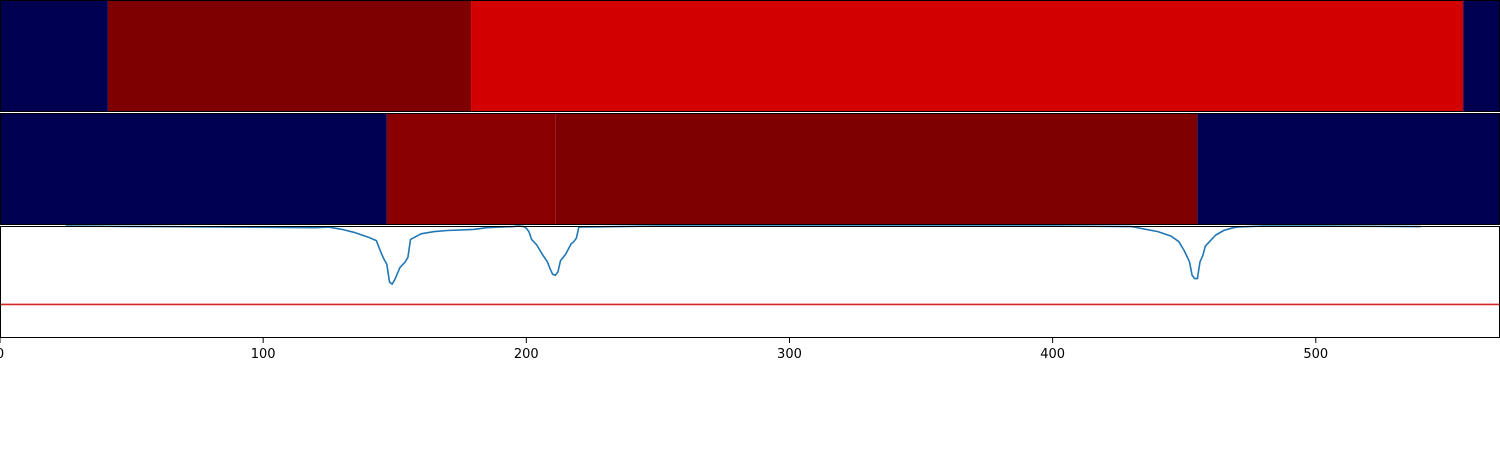 The width and height of the screenshot is (1500, 450). What do you see at coordinates (789, 354) in the screenshot?
I see `x-tick-label-3: 300` at bounding box center [789, 354].